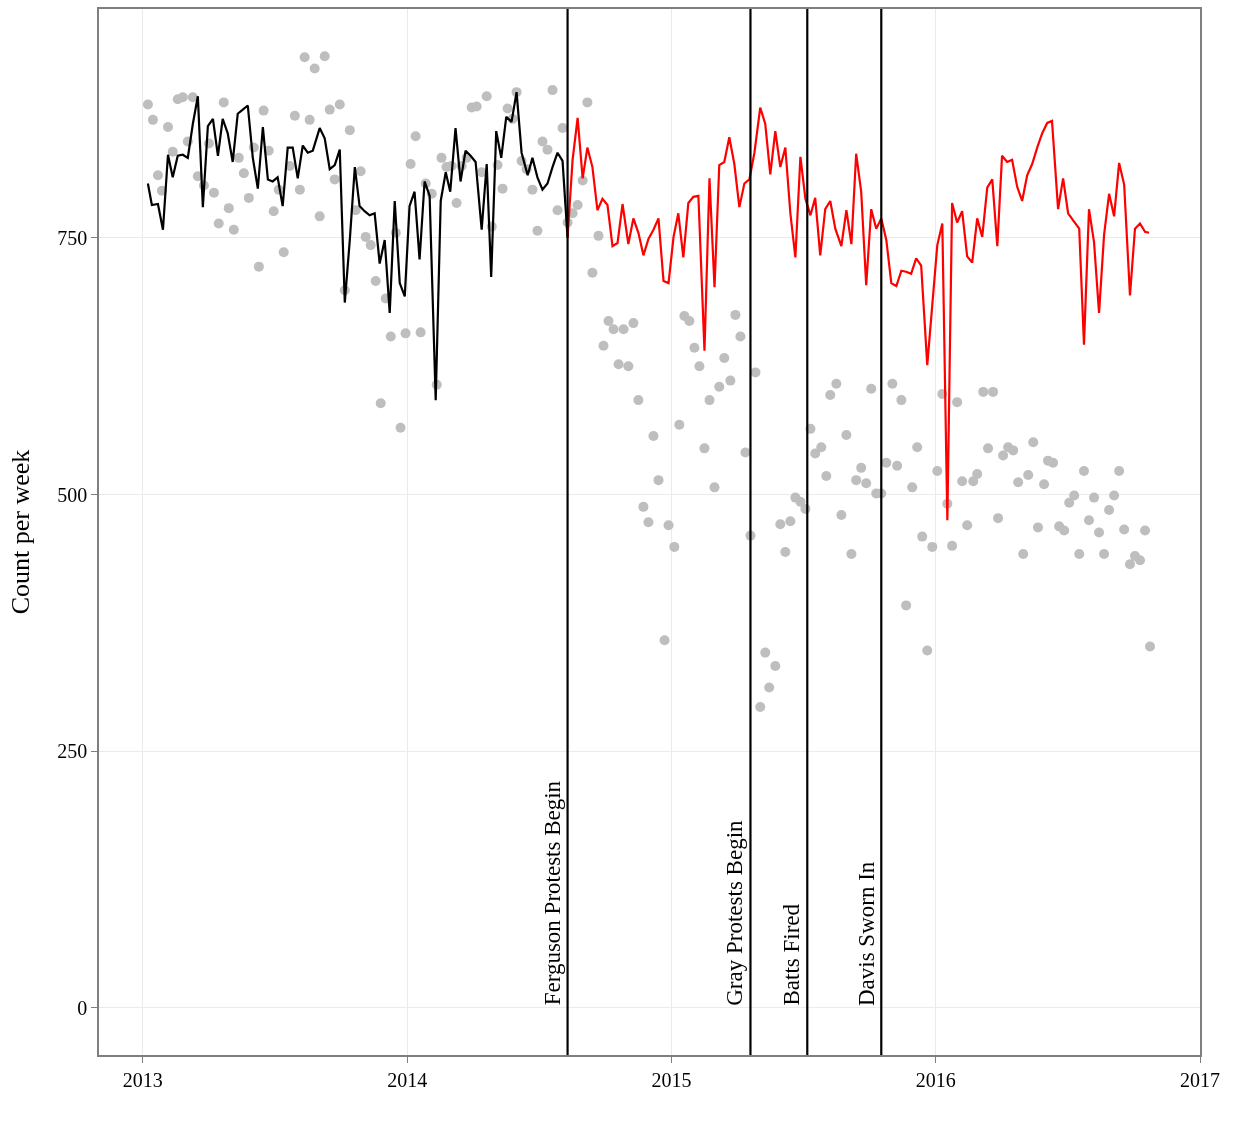 This screenshot has width=1238, height=1130. Describe the element at coordinates (735, 912) in the screenshot. I see `ref-line-label: Gray Protests Begin` at that location.